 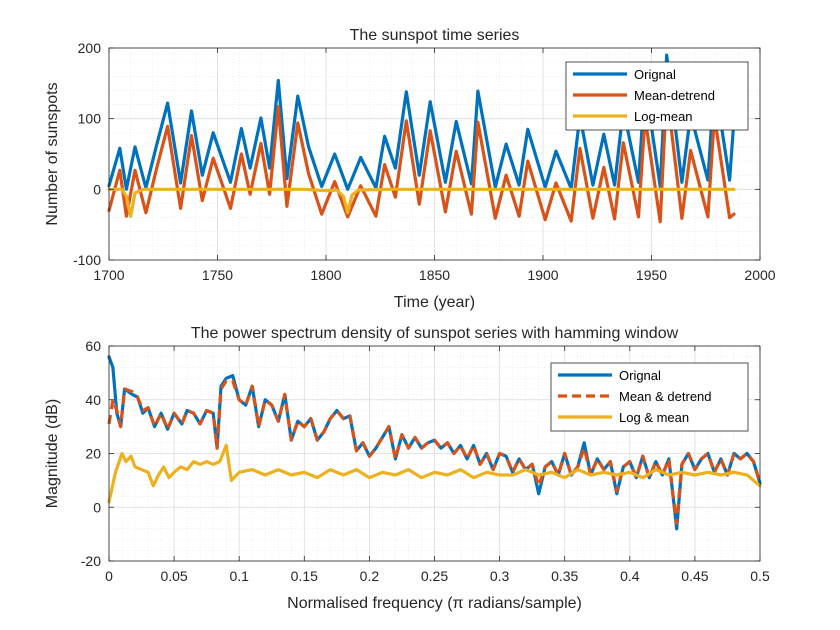 What do you see at coordinates (239, 576) in the screenshot?
I see `x-tick-label: 0.1` at bounding box center [239, 576].